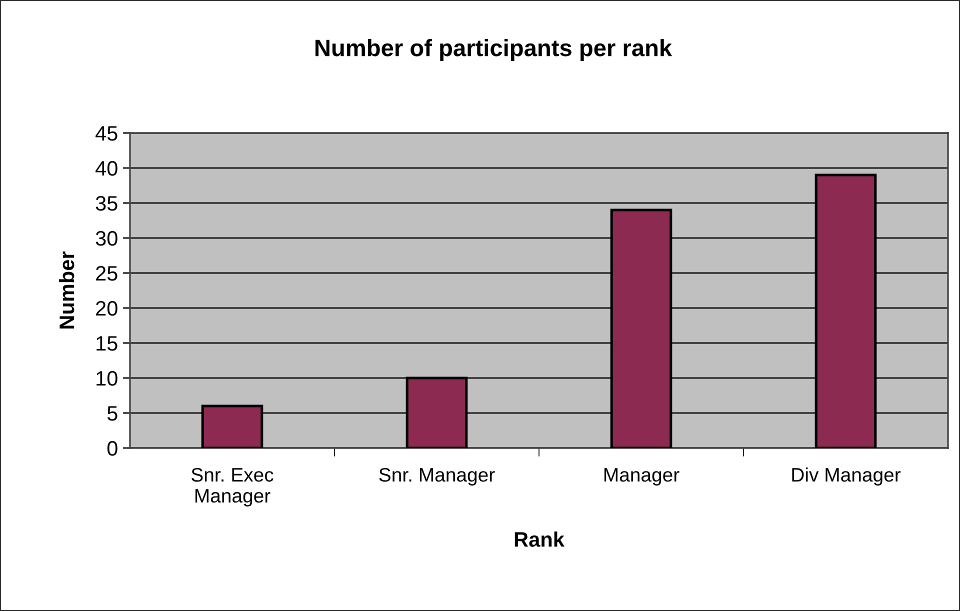 The image size is (960, 611). Describe the element at coordinates (107, 343) in the screenshot. I see `y-tick-label: 15` at that location.